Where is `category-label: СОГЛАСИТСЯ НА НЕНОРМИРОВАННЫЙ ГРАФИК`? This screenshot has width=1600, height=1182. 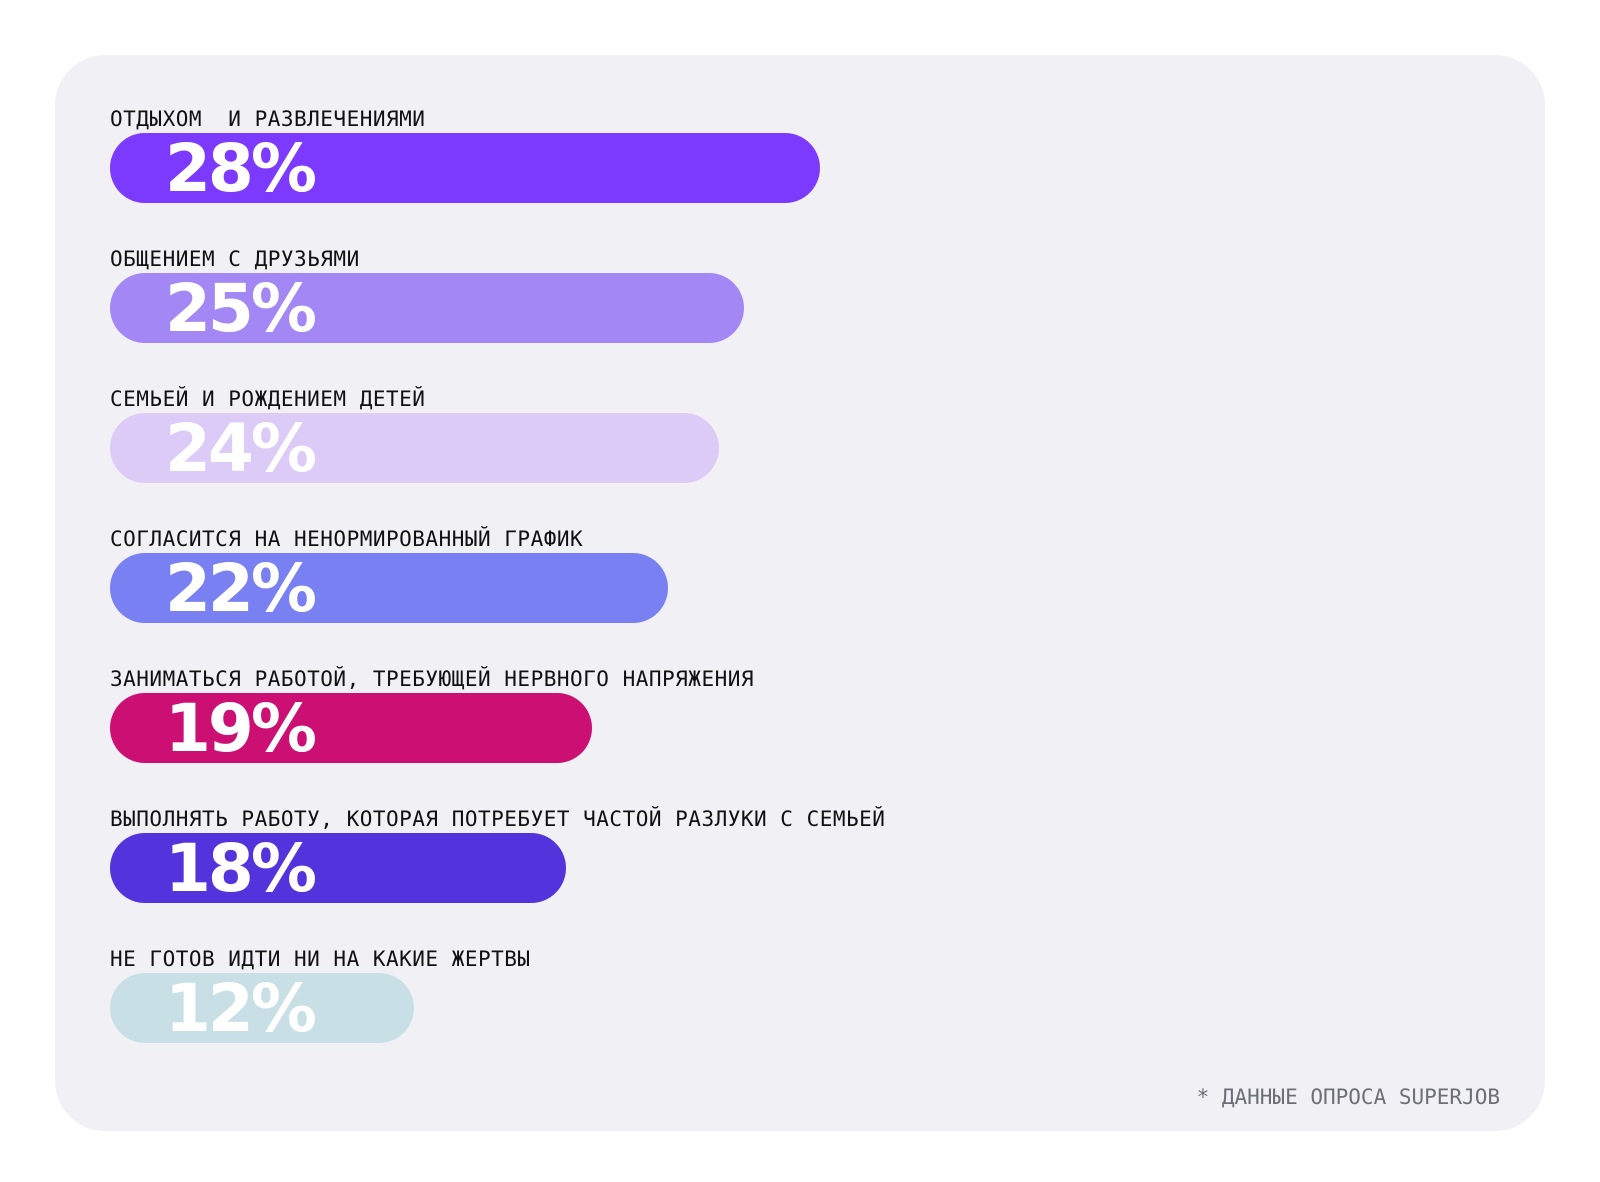 category-label: СОГЛАСИТСЯ НА НЕНОРМИРОВАННЫЙ ГРАФИК is located at coordinates (347, 539).